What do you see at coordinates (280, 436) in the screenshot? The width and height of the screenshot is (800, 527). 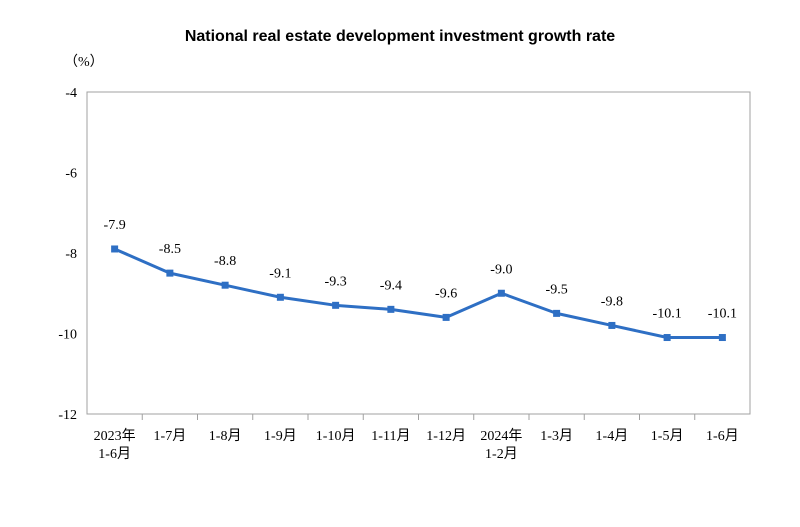 I see `x-tick-label: 1-9月` at bounding box center [280, 436].